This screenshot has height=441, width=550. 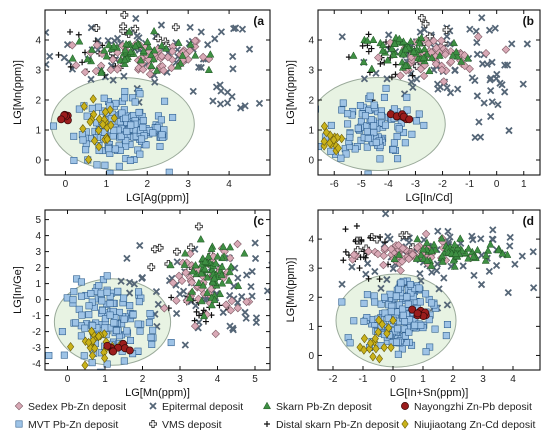 What do you see at coordinates (157, 393) in the screenshot?
I see `x-axis-label: LG[Mn(ppm)]` at bounding box center [157, 393].